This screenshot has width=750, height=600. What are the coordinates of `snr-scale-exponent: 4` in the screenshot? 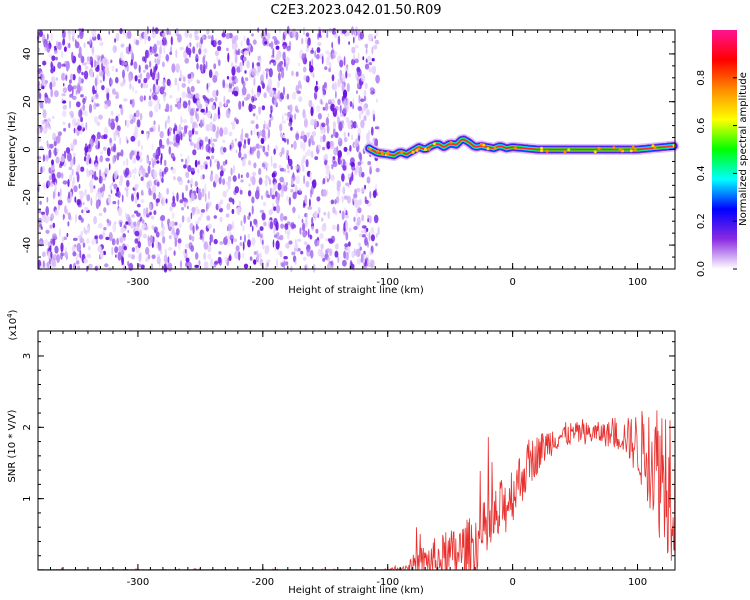 It's located at (10, 315).